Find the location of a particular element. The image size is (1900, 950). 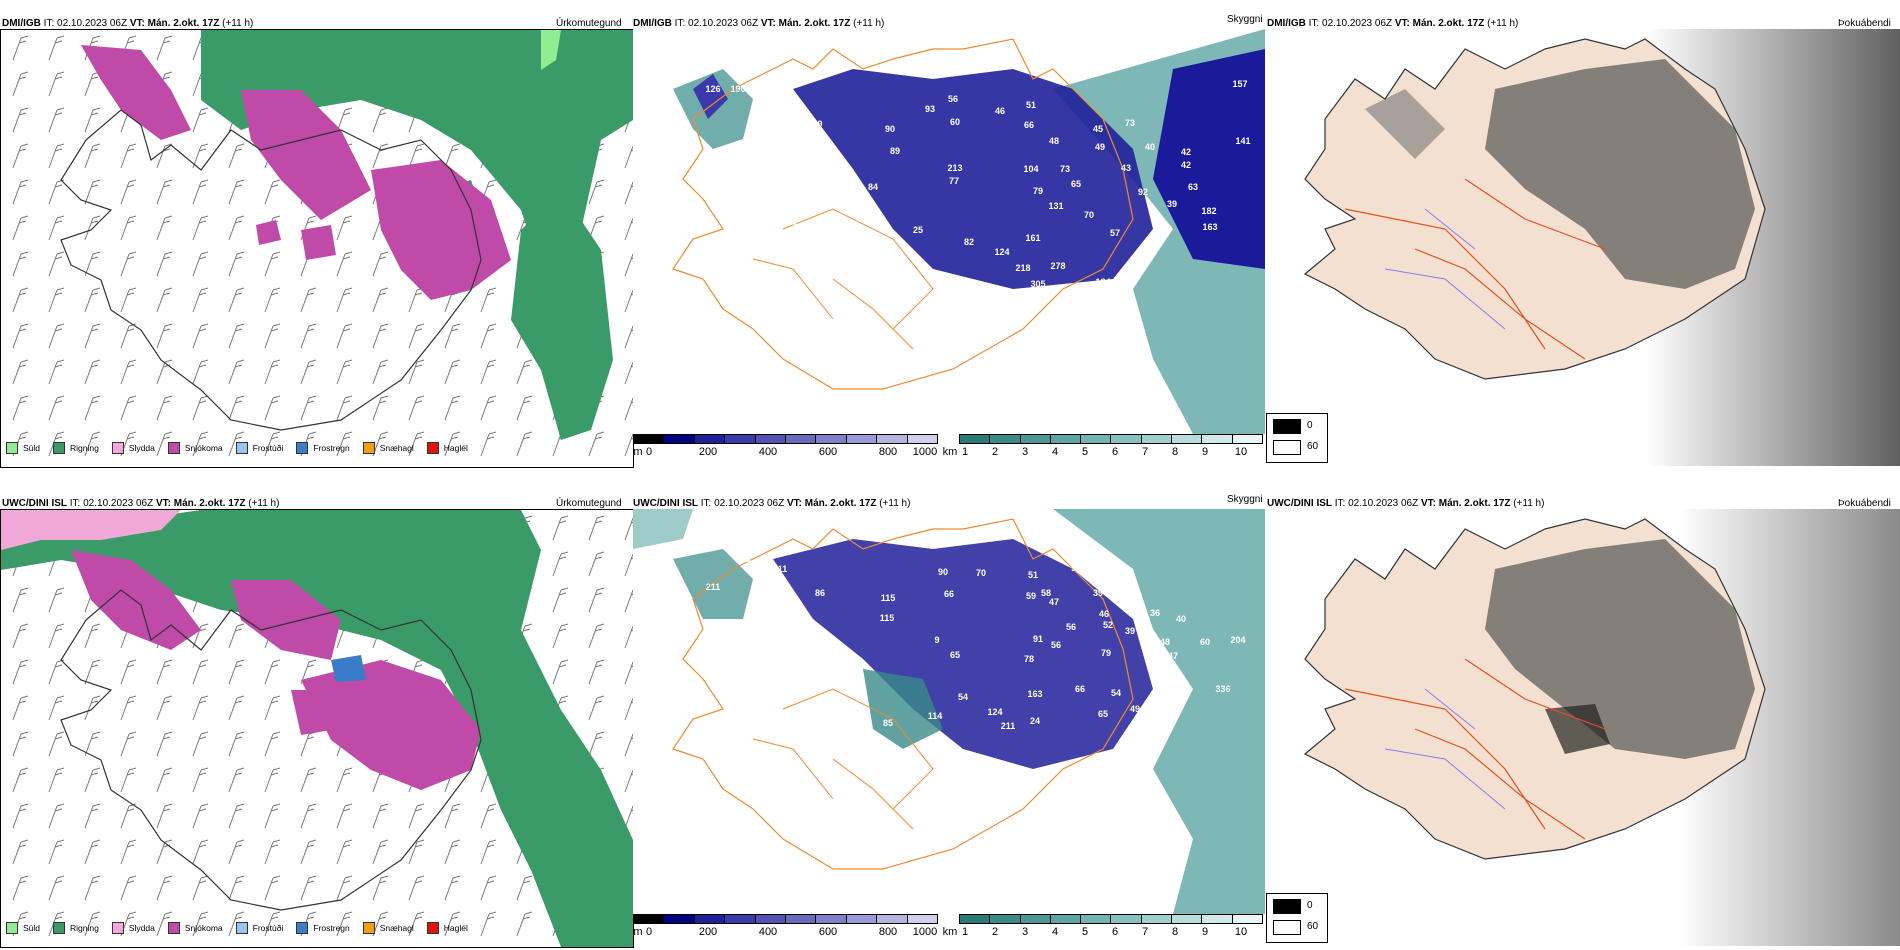

visibility-value: 56 is located at coordinates (1071, 627).